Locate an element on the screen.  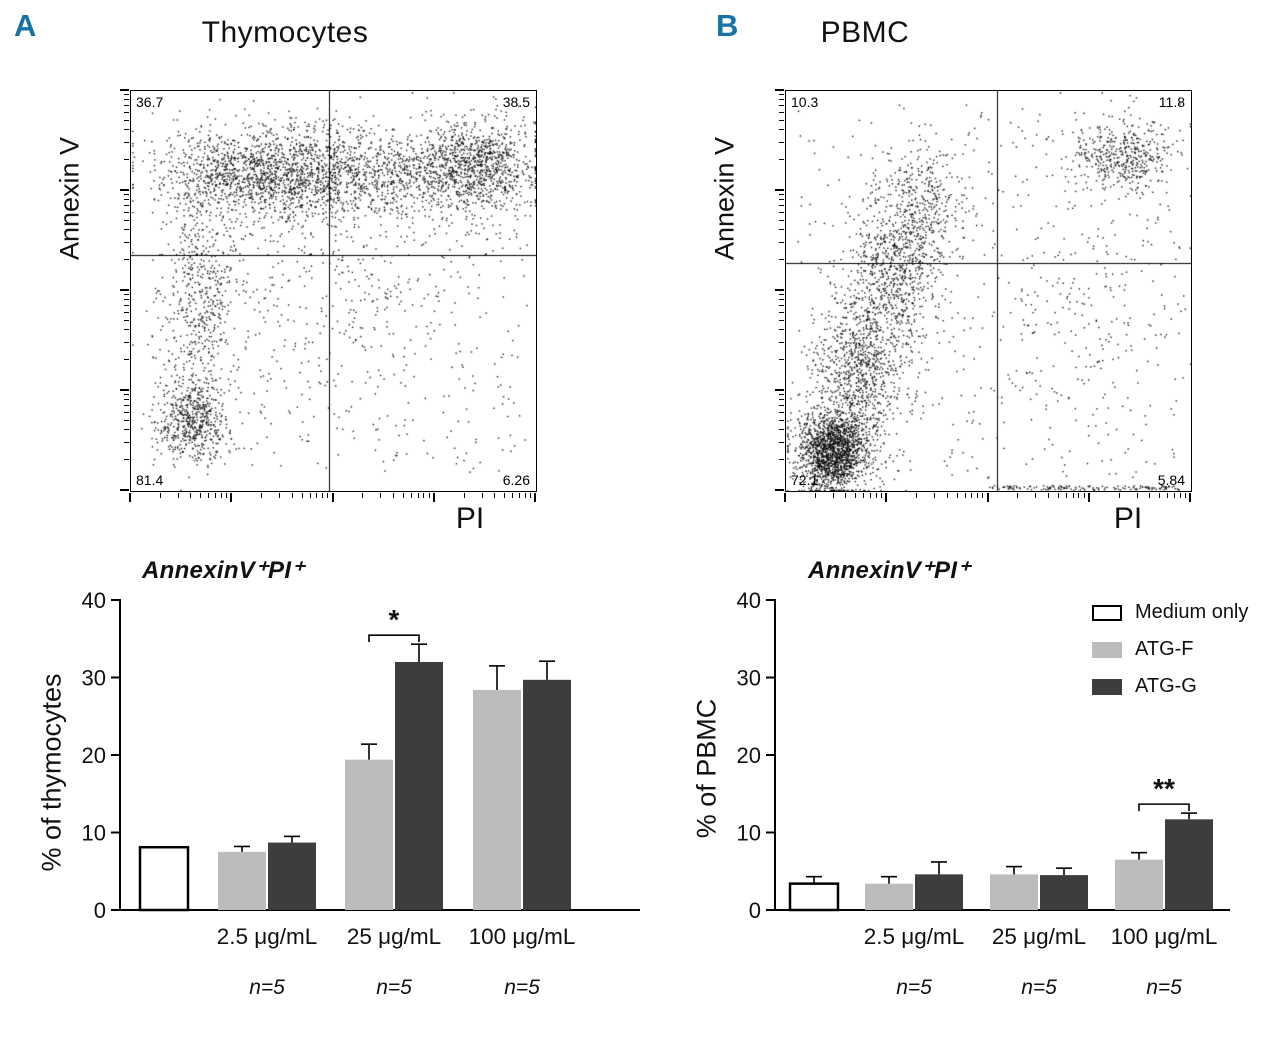
quadrant-upper-right-value: 11.8 is located at coordinates (1171, 102).